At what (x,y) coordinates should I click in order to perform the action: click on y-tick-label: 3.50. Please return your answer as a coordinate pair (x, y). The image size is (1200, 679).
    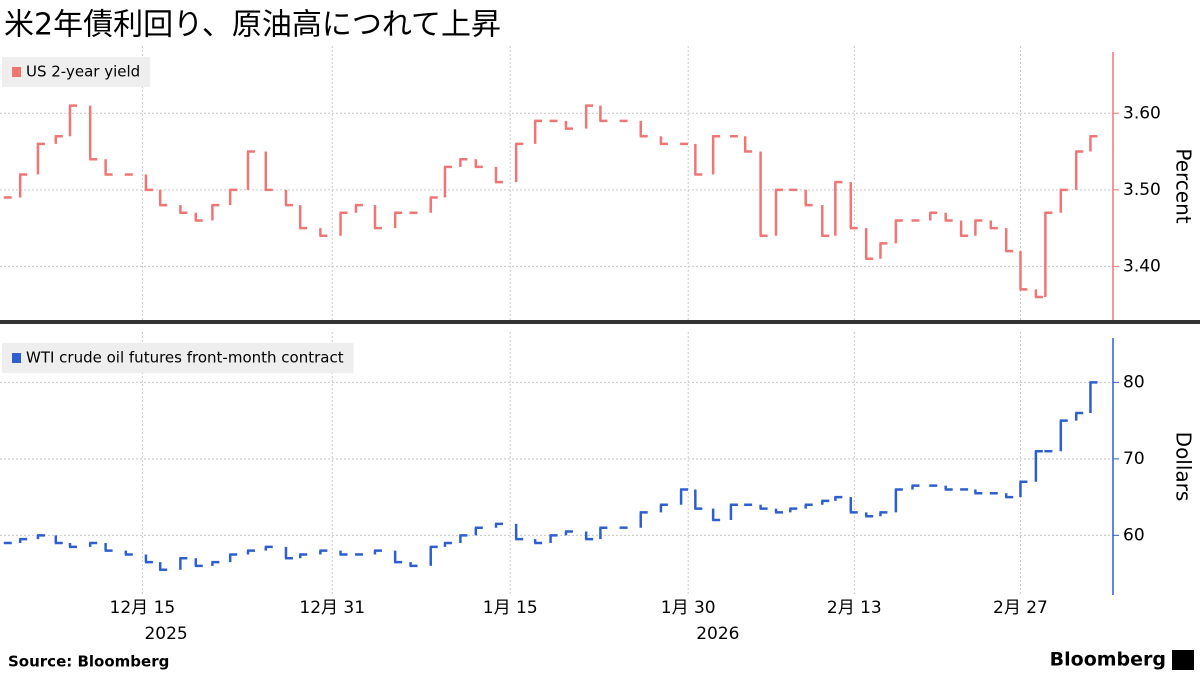
    Looking at the image, I should click on (1142, 190).